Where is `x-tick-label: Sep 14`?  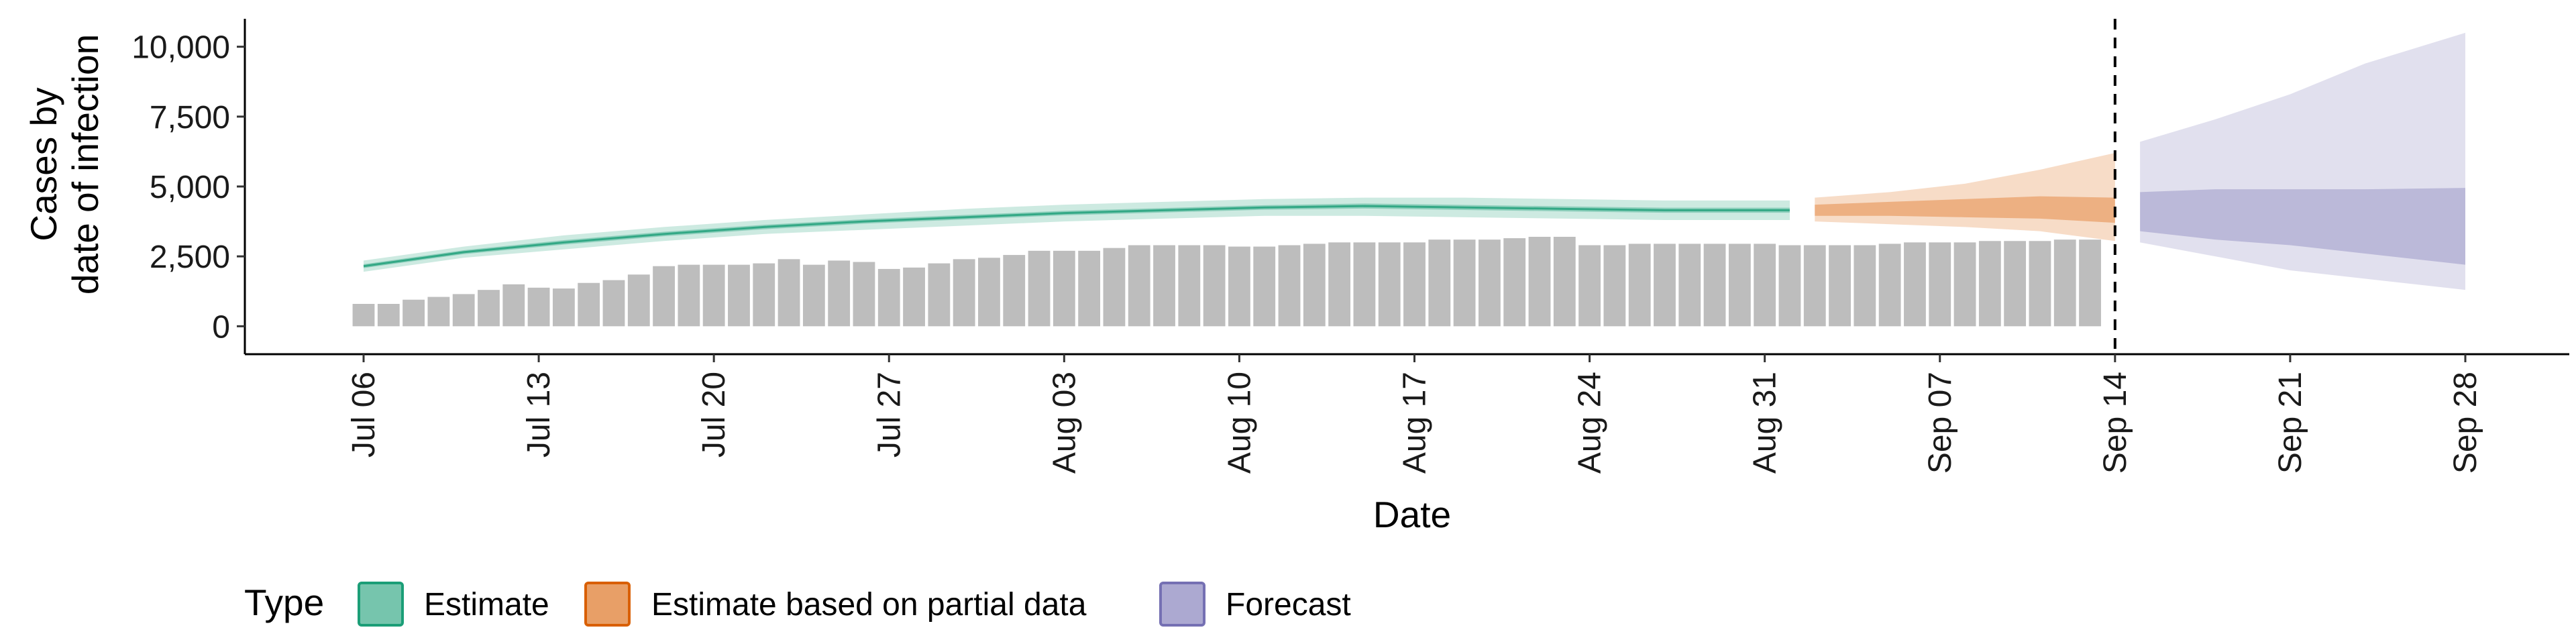
x-tick-label: Sep 14 is located at coordinates (2115, 423).